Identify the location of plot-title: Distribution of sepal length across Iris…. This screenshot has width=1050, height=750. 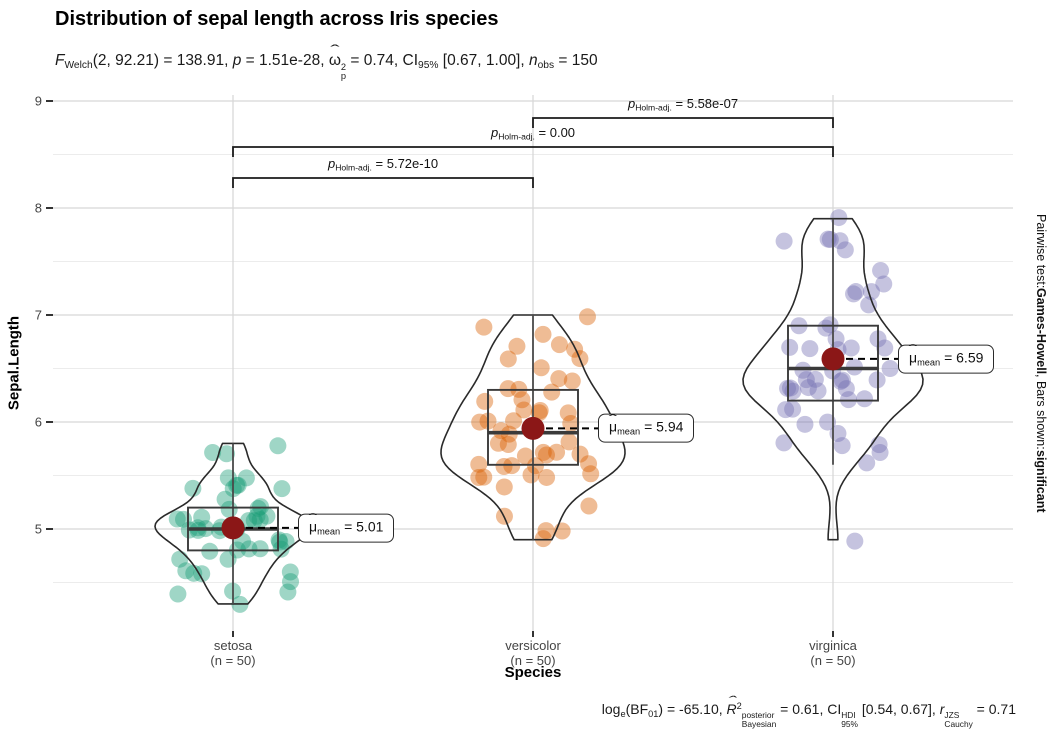
(277, 19).